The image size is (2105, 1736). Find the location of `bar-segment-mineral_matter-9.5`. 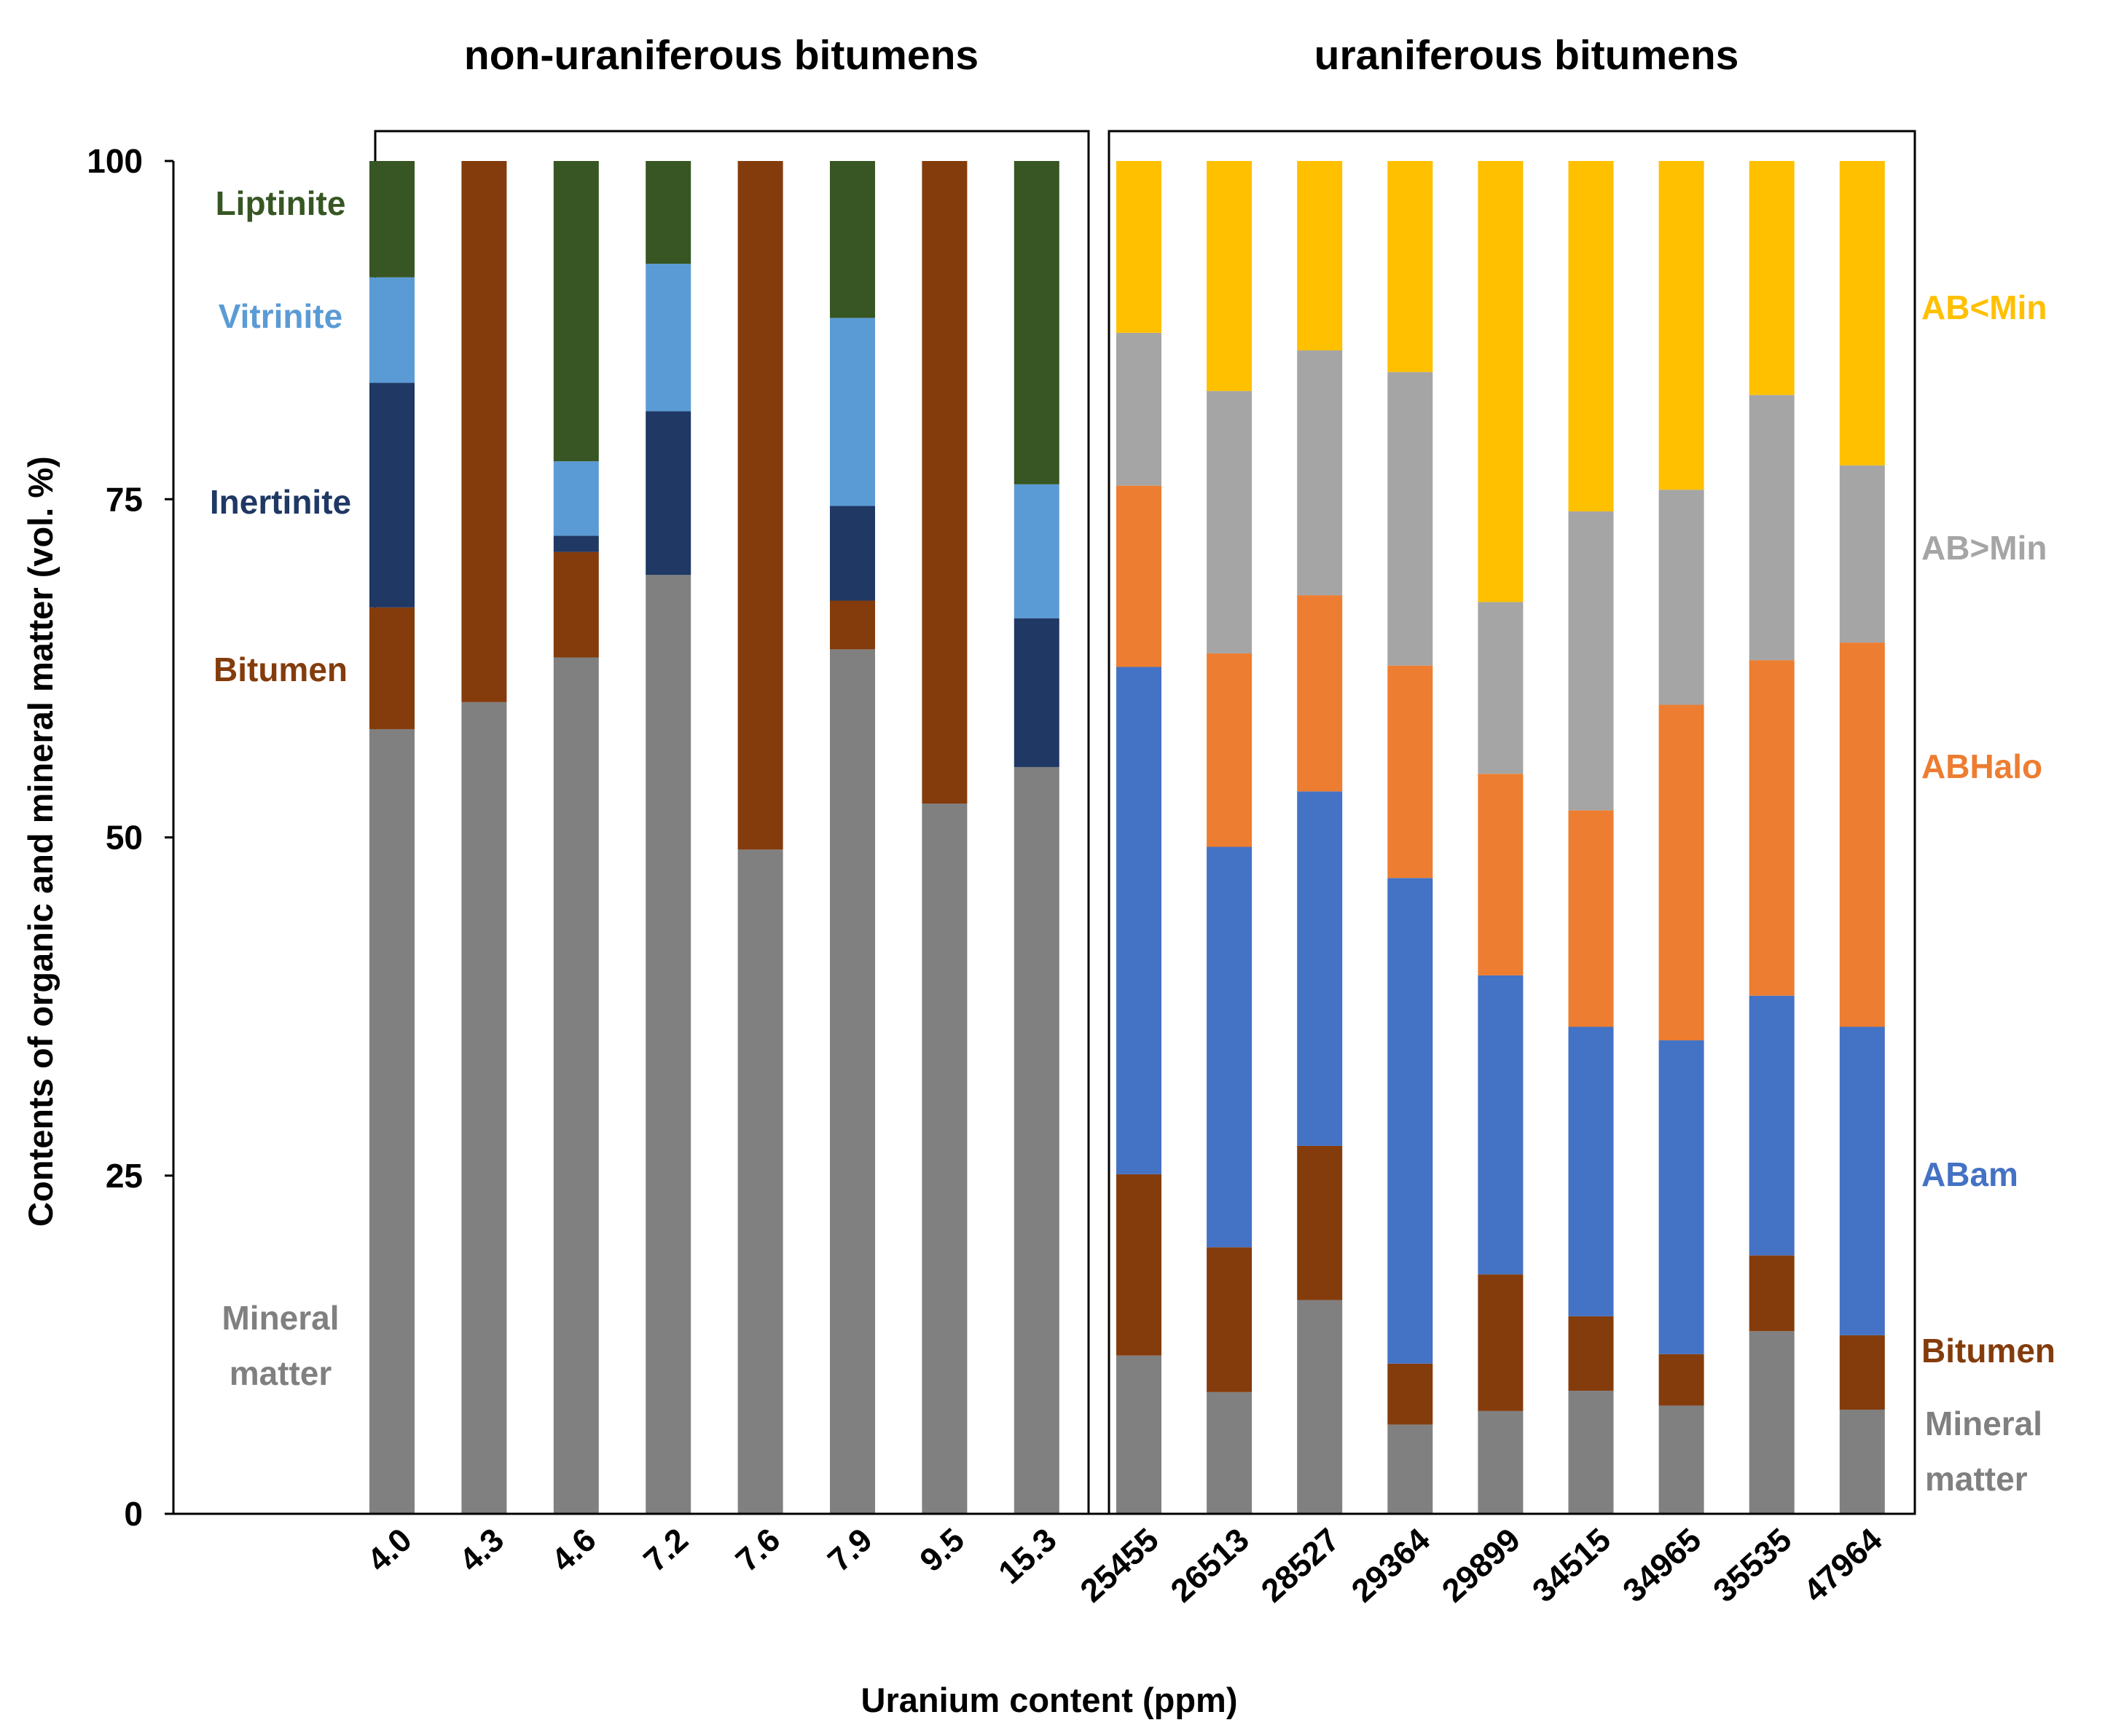

bar-segment-mineral_matter-9.5 is located at coordinates (945, 1159).